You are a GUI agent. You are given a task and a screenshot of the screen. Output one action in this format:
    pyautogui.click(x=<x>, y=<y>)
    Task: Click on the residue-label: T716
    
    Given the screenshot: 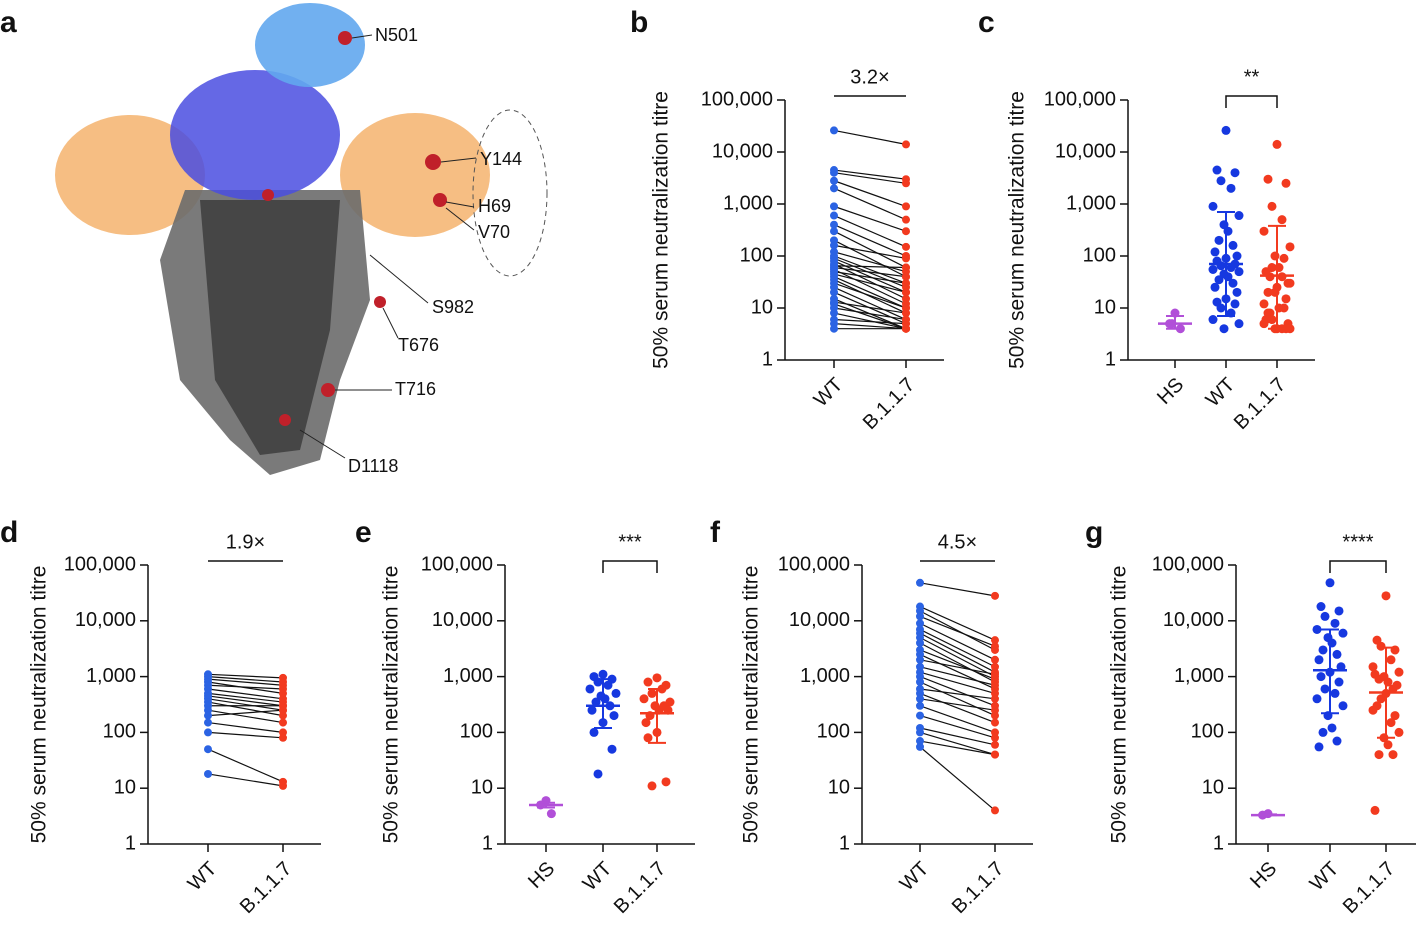 What is the action you would take?
    pyautogui.click(x=415, y=389)
    